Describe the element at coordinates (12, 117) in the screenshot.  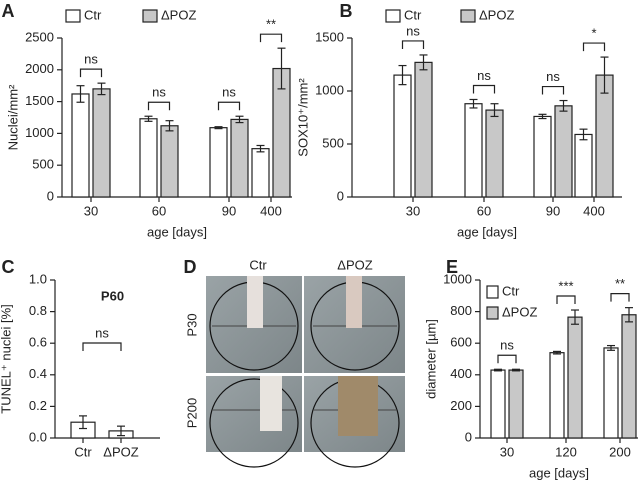
I see `y-axis-label: Nuclei/mm²` at that location.